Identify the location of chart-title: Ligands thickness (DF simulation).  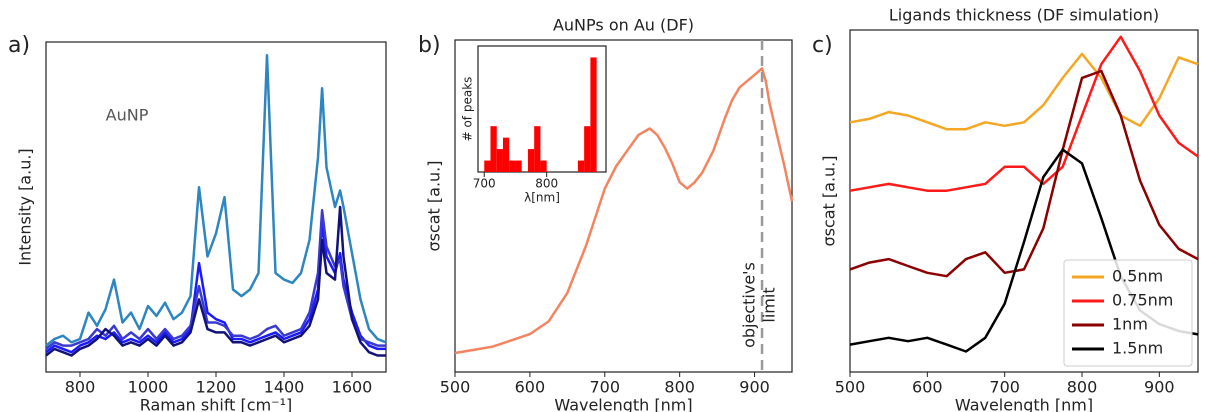
(1024, 15).